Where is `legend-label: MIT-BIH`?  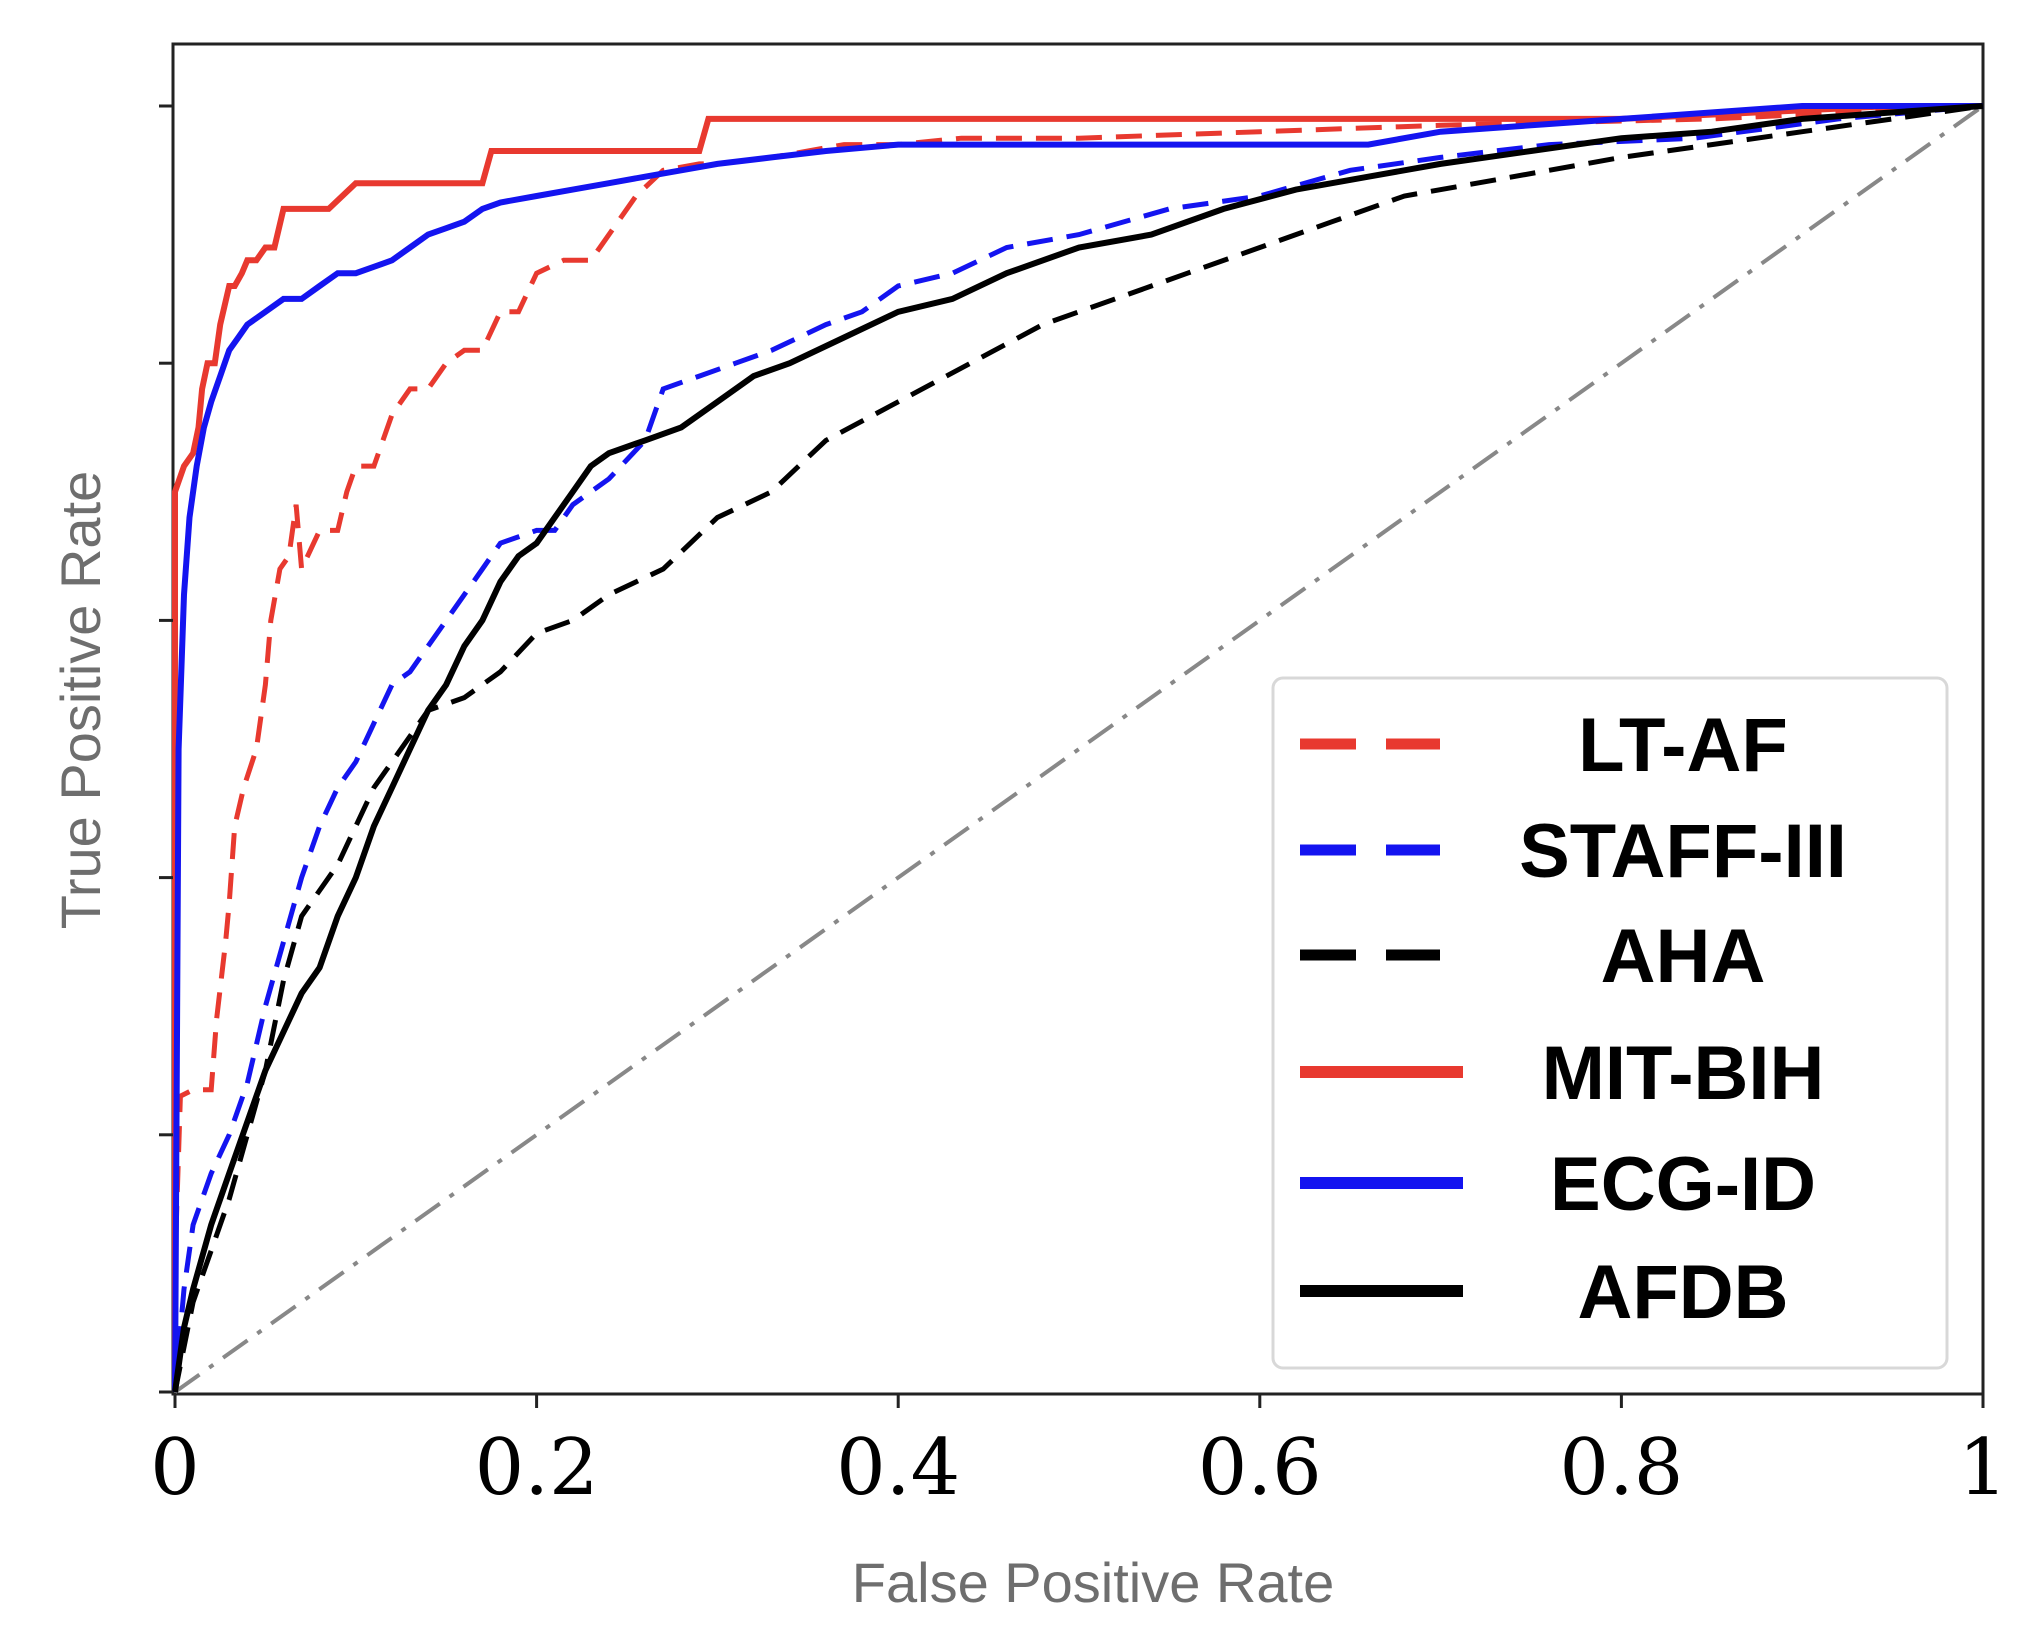
legend-label: MIT-BIH is located at coordinates (1683, 1073).